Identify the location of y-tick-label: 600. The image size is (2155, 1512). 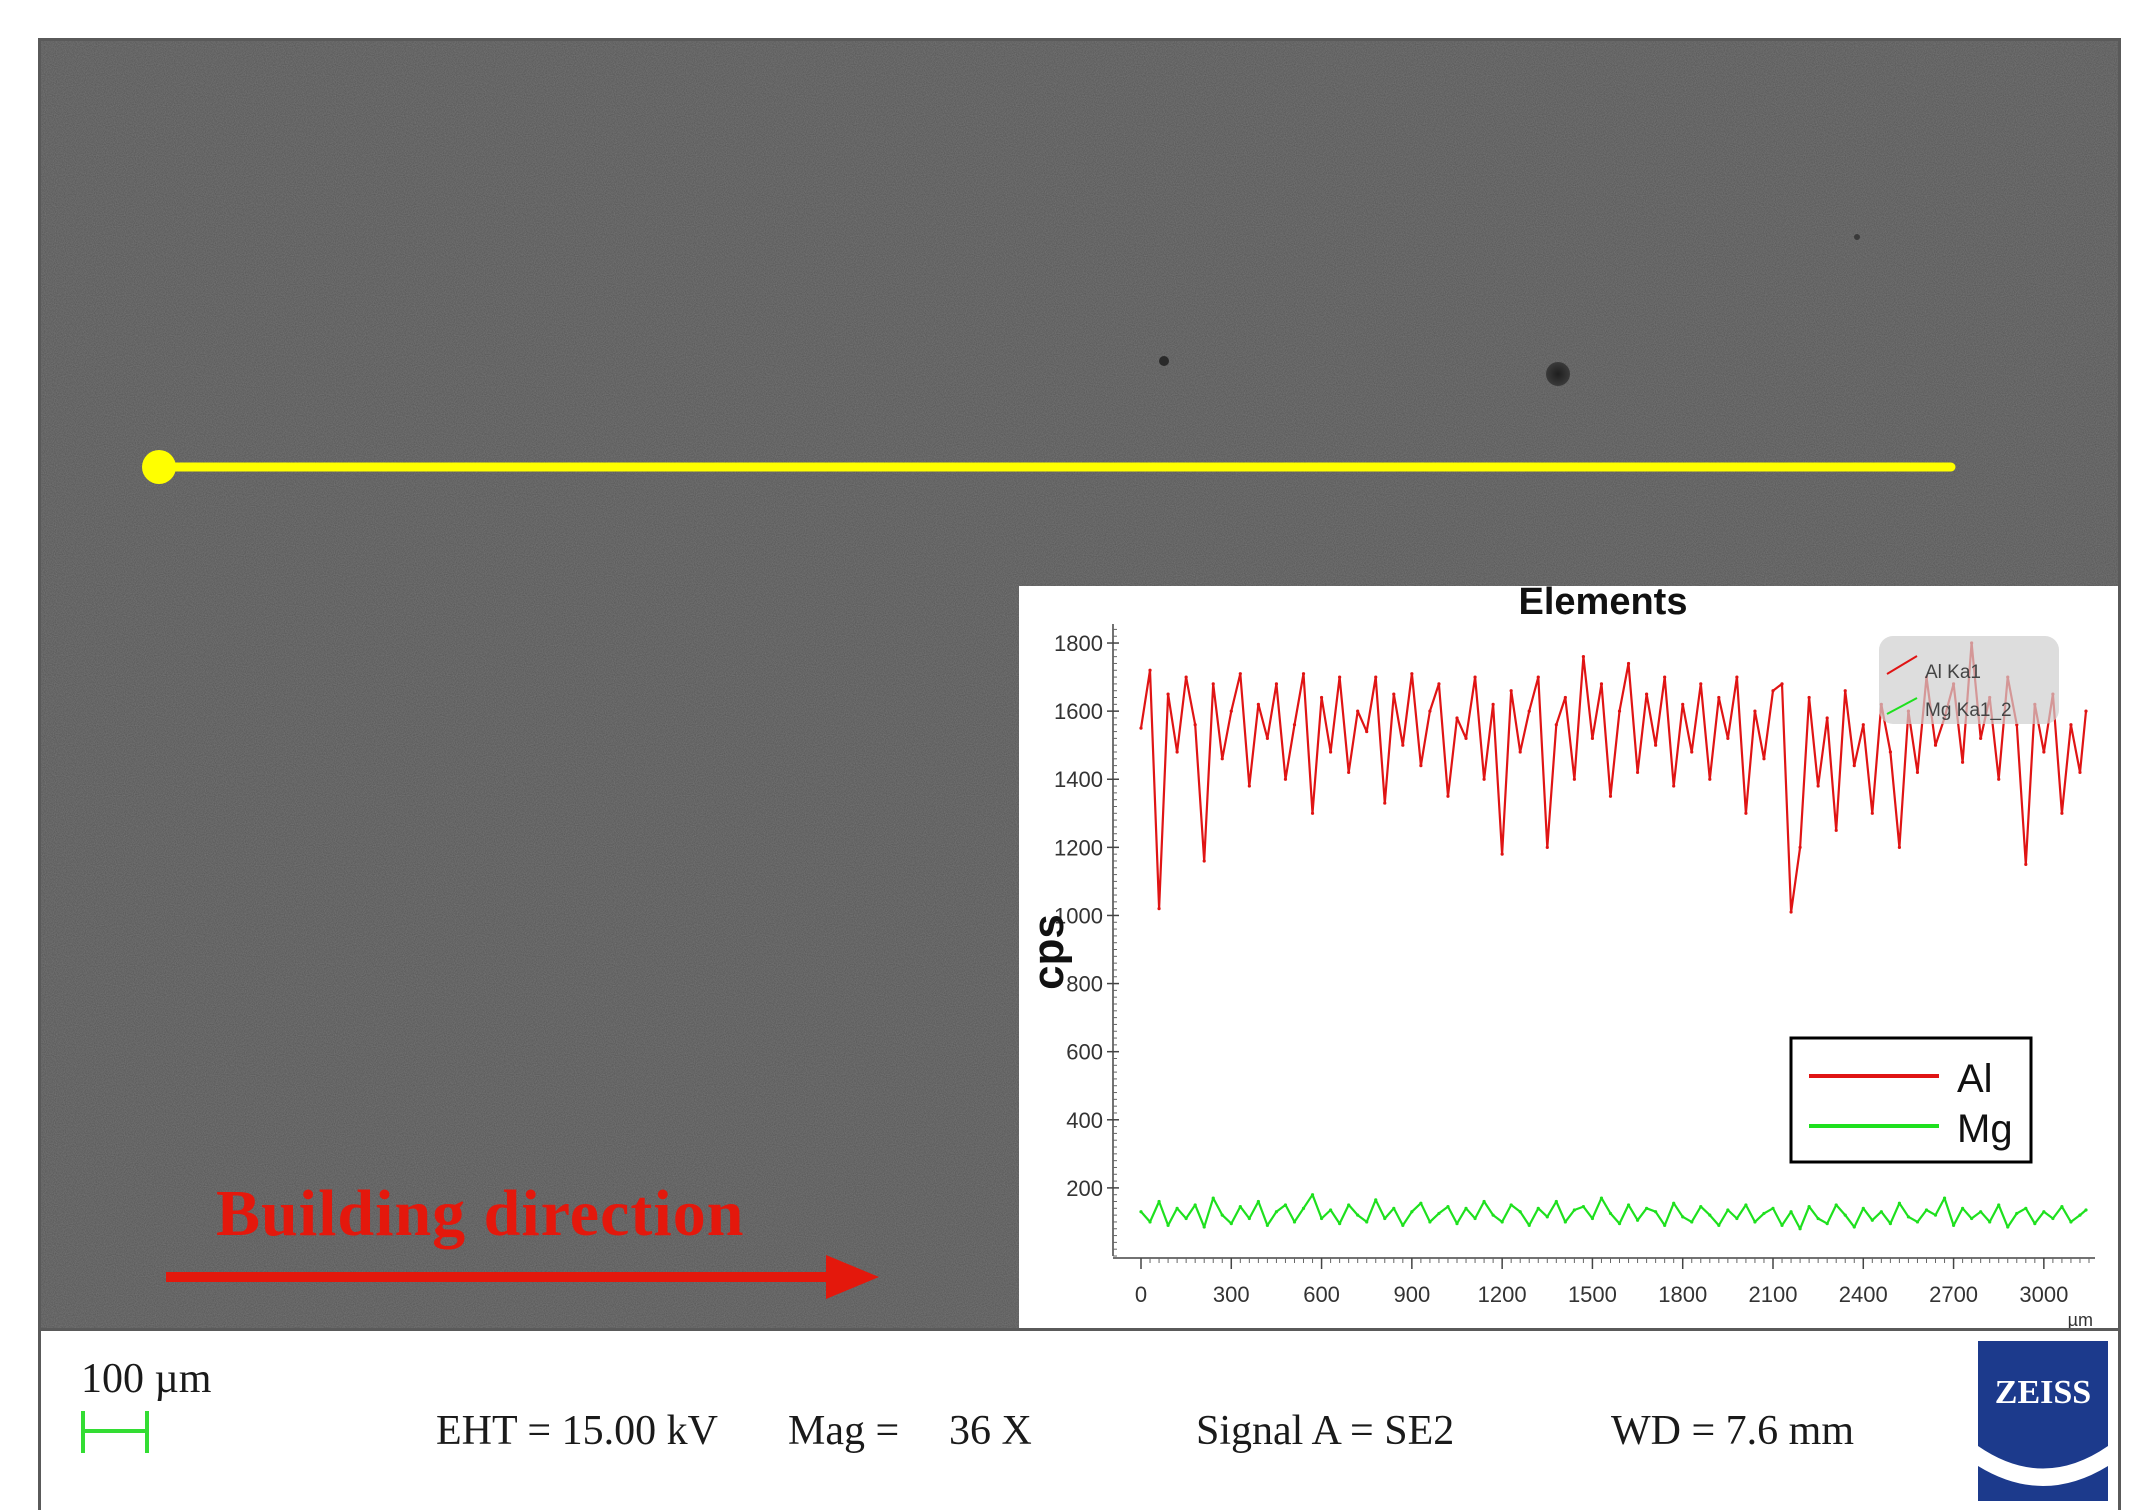
(1084, 1052).